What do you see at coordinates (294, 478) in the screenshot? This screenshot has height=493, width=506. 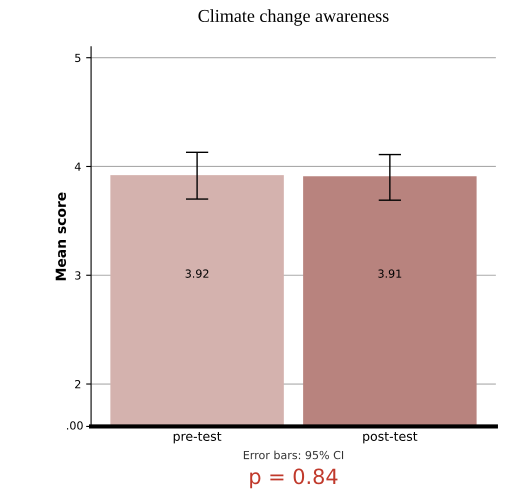 I see `text: p = 0.84` at bounding box center [294, 478].